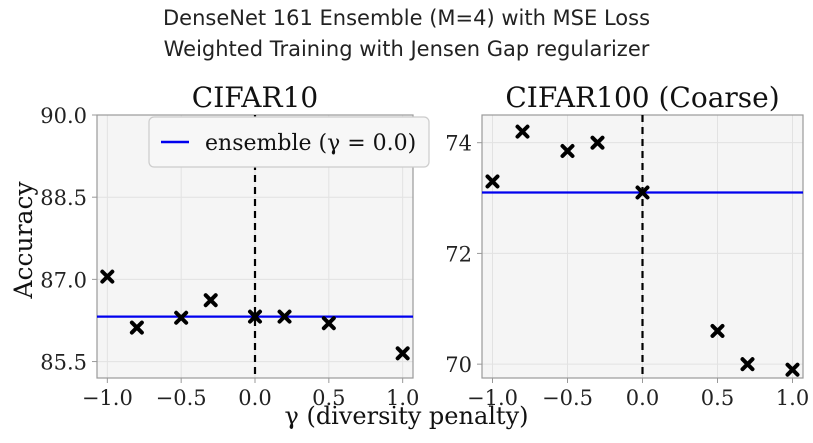  What do you see at coordinates (254, 398) in the screenshot?
I see `cifar10-x-tick-label: 0.0` at bounding box center [254, 398].